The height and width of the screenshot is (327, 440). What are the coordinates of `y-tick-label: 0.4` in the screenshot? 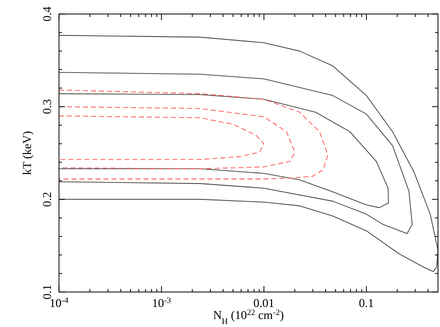 It's located at (47, 14).